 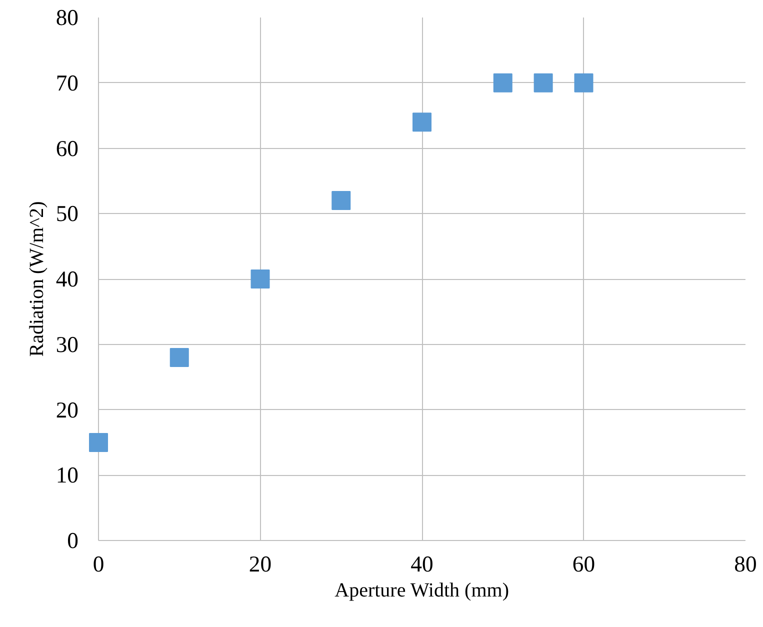 What do you see at coordinates (37, 279) in the screenshot?
I see `y-axis-title: Radiation (W/m^2)` at bounding box center [37, 279].